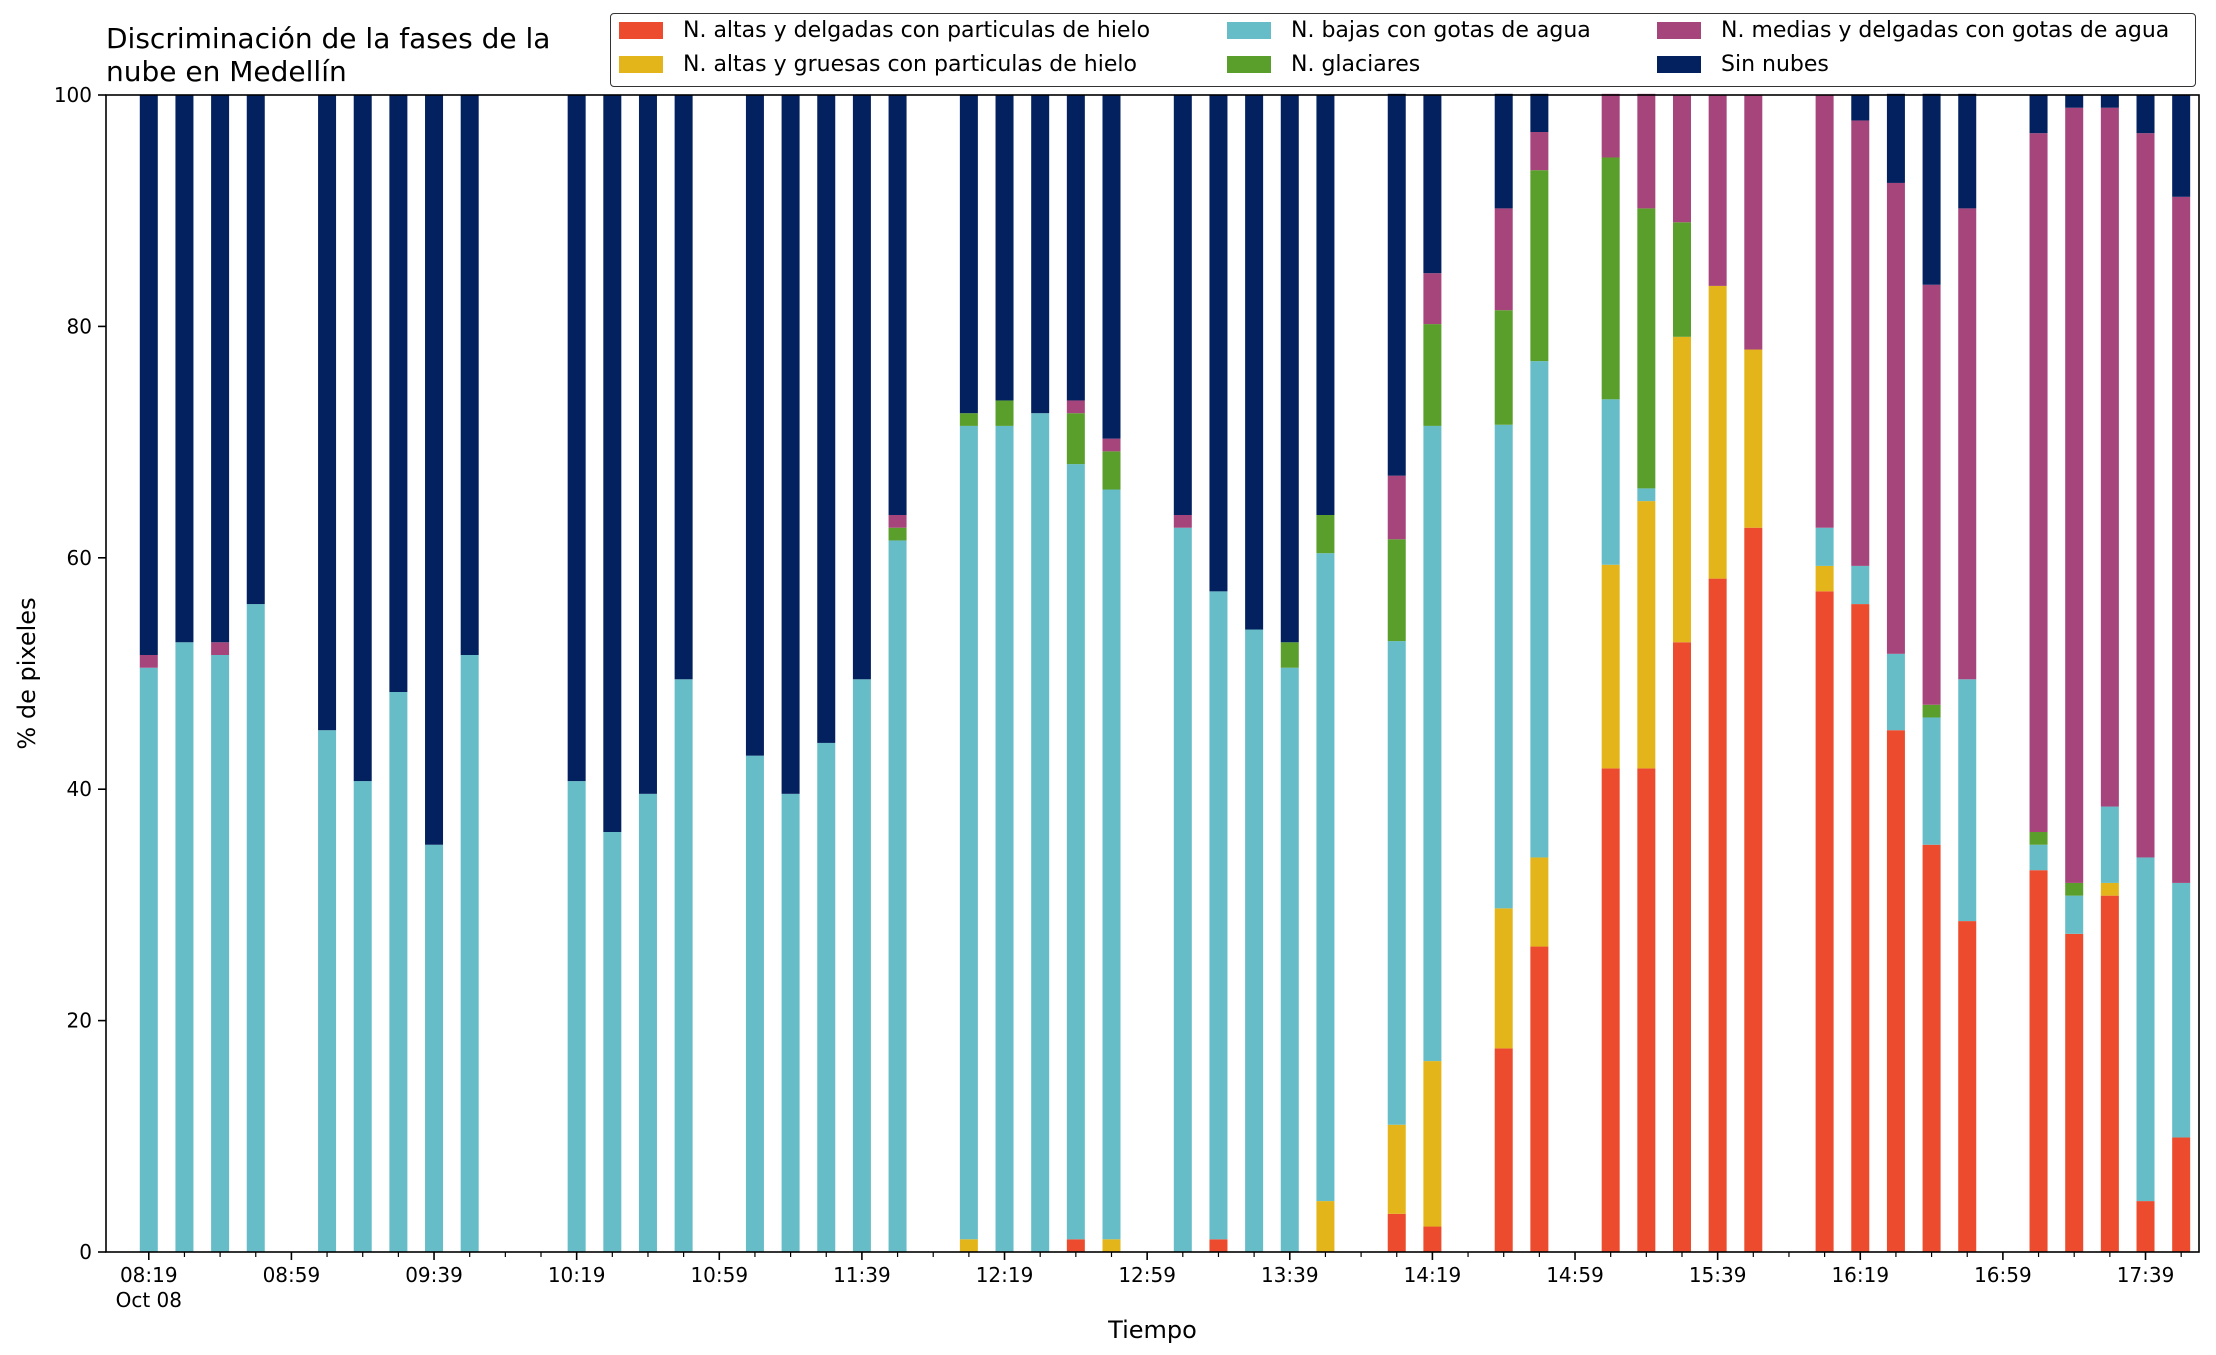  Describe the element at coordinates (79, 1021) in the screenshot. I see `y-tick-label: 20` at that location.